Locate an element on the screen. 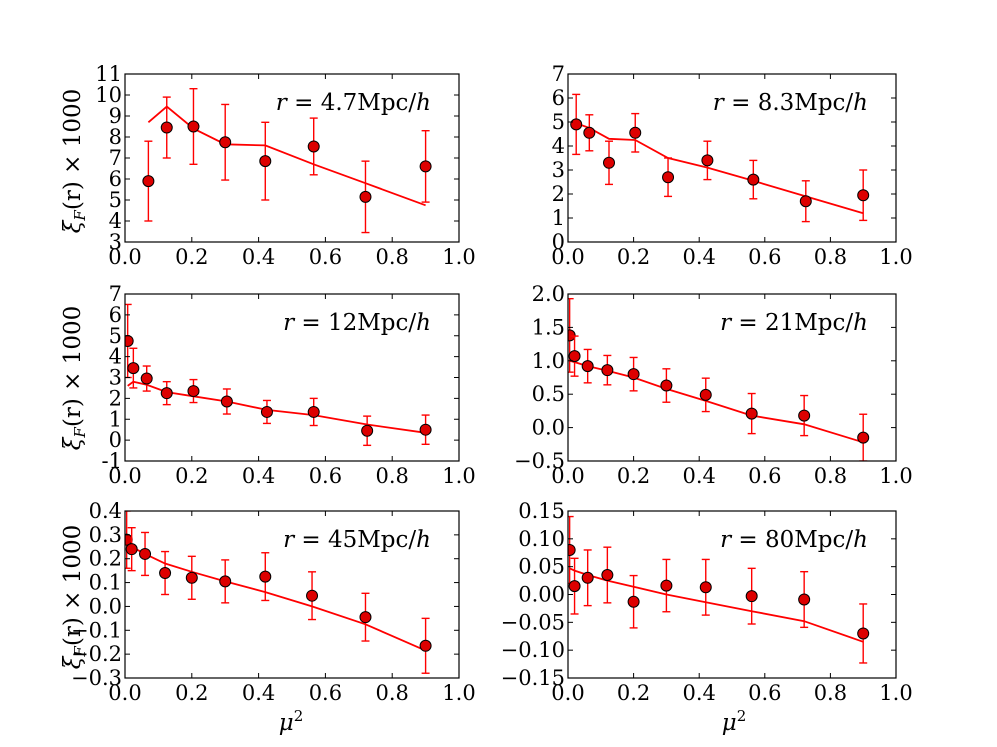  ylabel-middle: ξF(r) × 1000 is located at coordinates (74, 378).